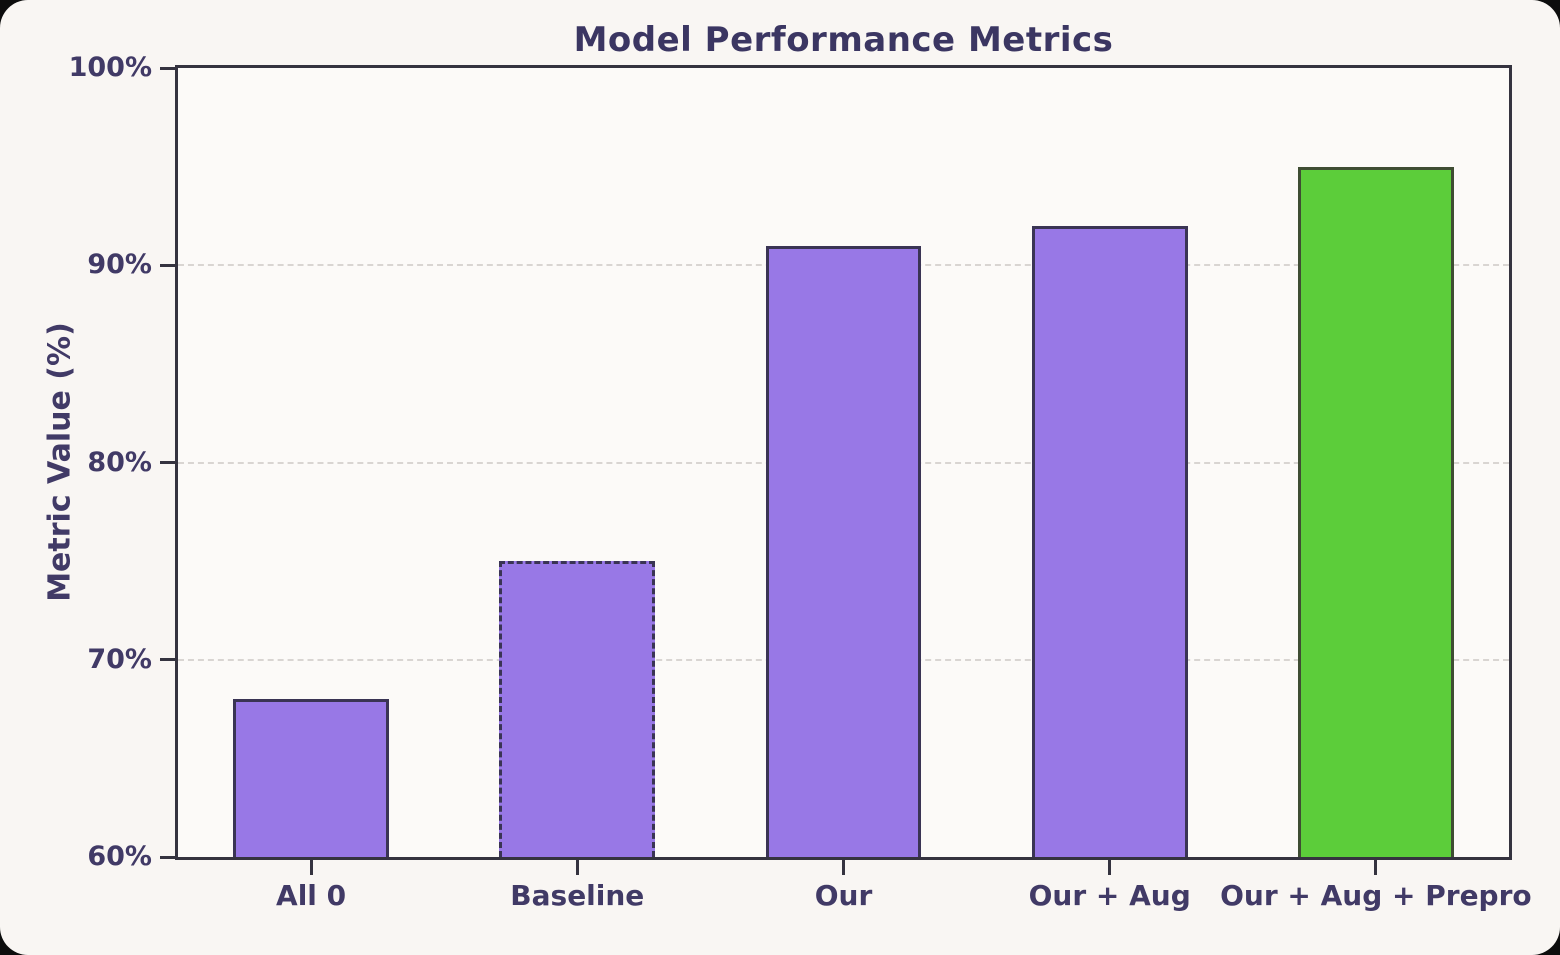 The width and height of the screenshot is (1560, 955). Describe the element at coordinates (119, 265) in the screenshot. I see `y-tick-label-90: 90%` at that location.